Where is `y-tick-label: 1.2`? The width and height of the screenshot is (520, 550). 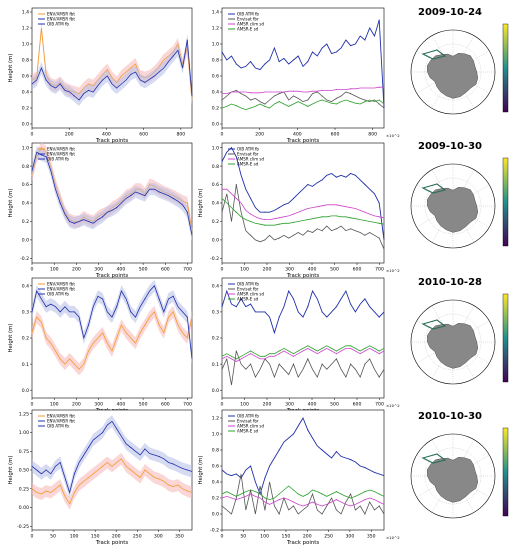 y-tick-label: 1.2 is located at coordinates (215, 419).